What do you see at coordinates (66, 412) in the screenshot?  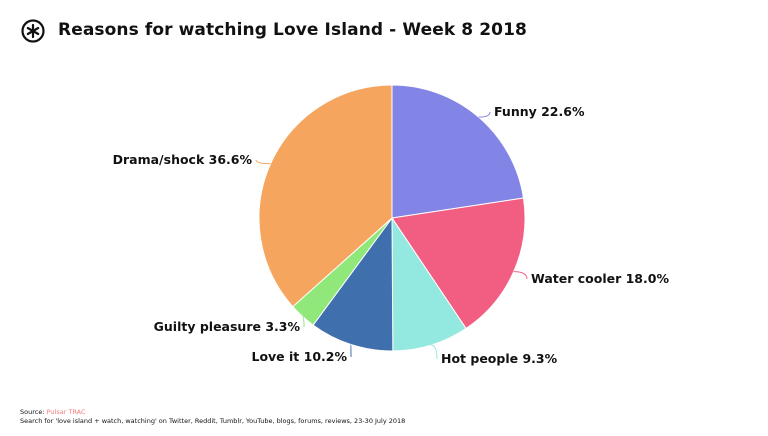 I see `source-name: Pulsar TRAC` at bounding box center [66, 412].